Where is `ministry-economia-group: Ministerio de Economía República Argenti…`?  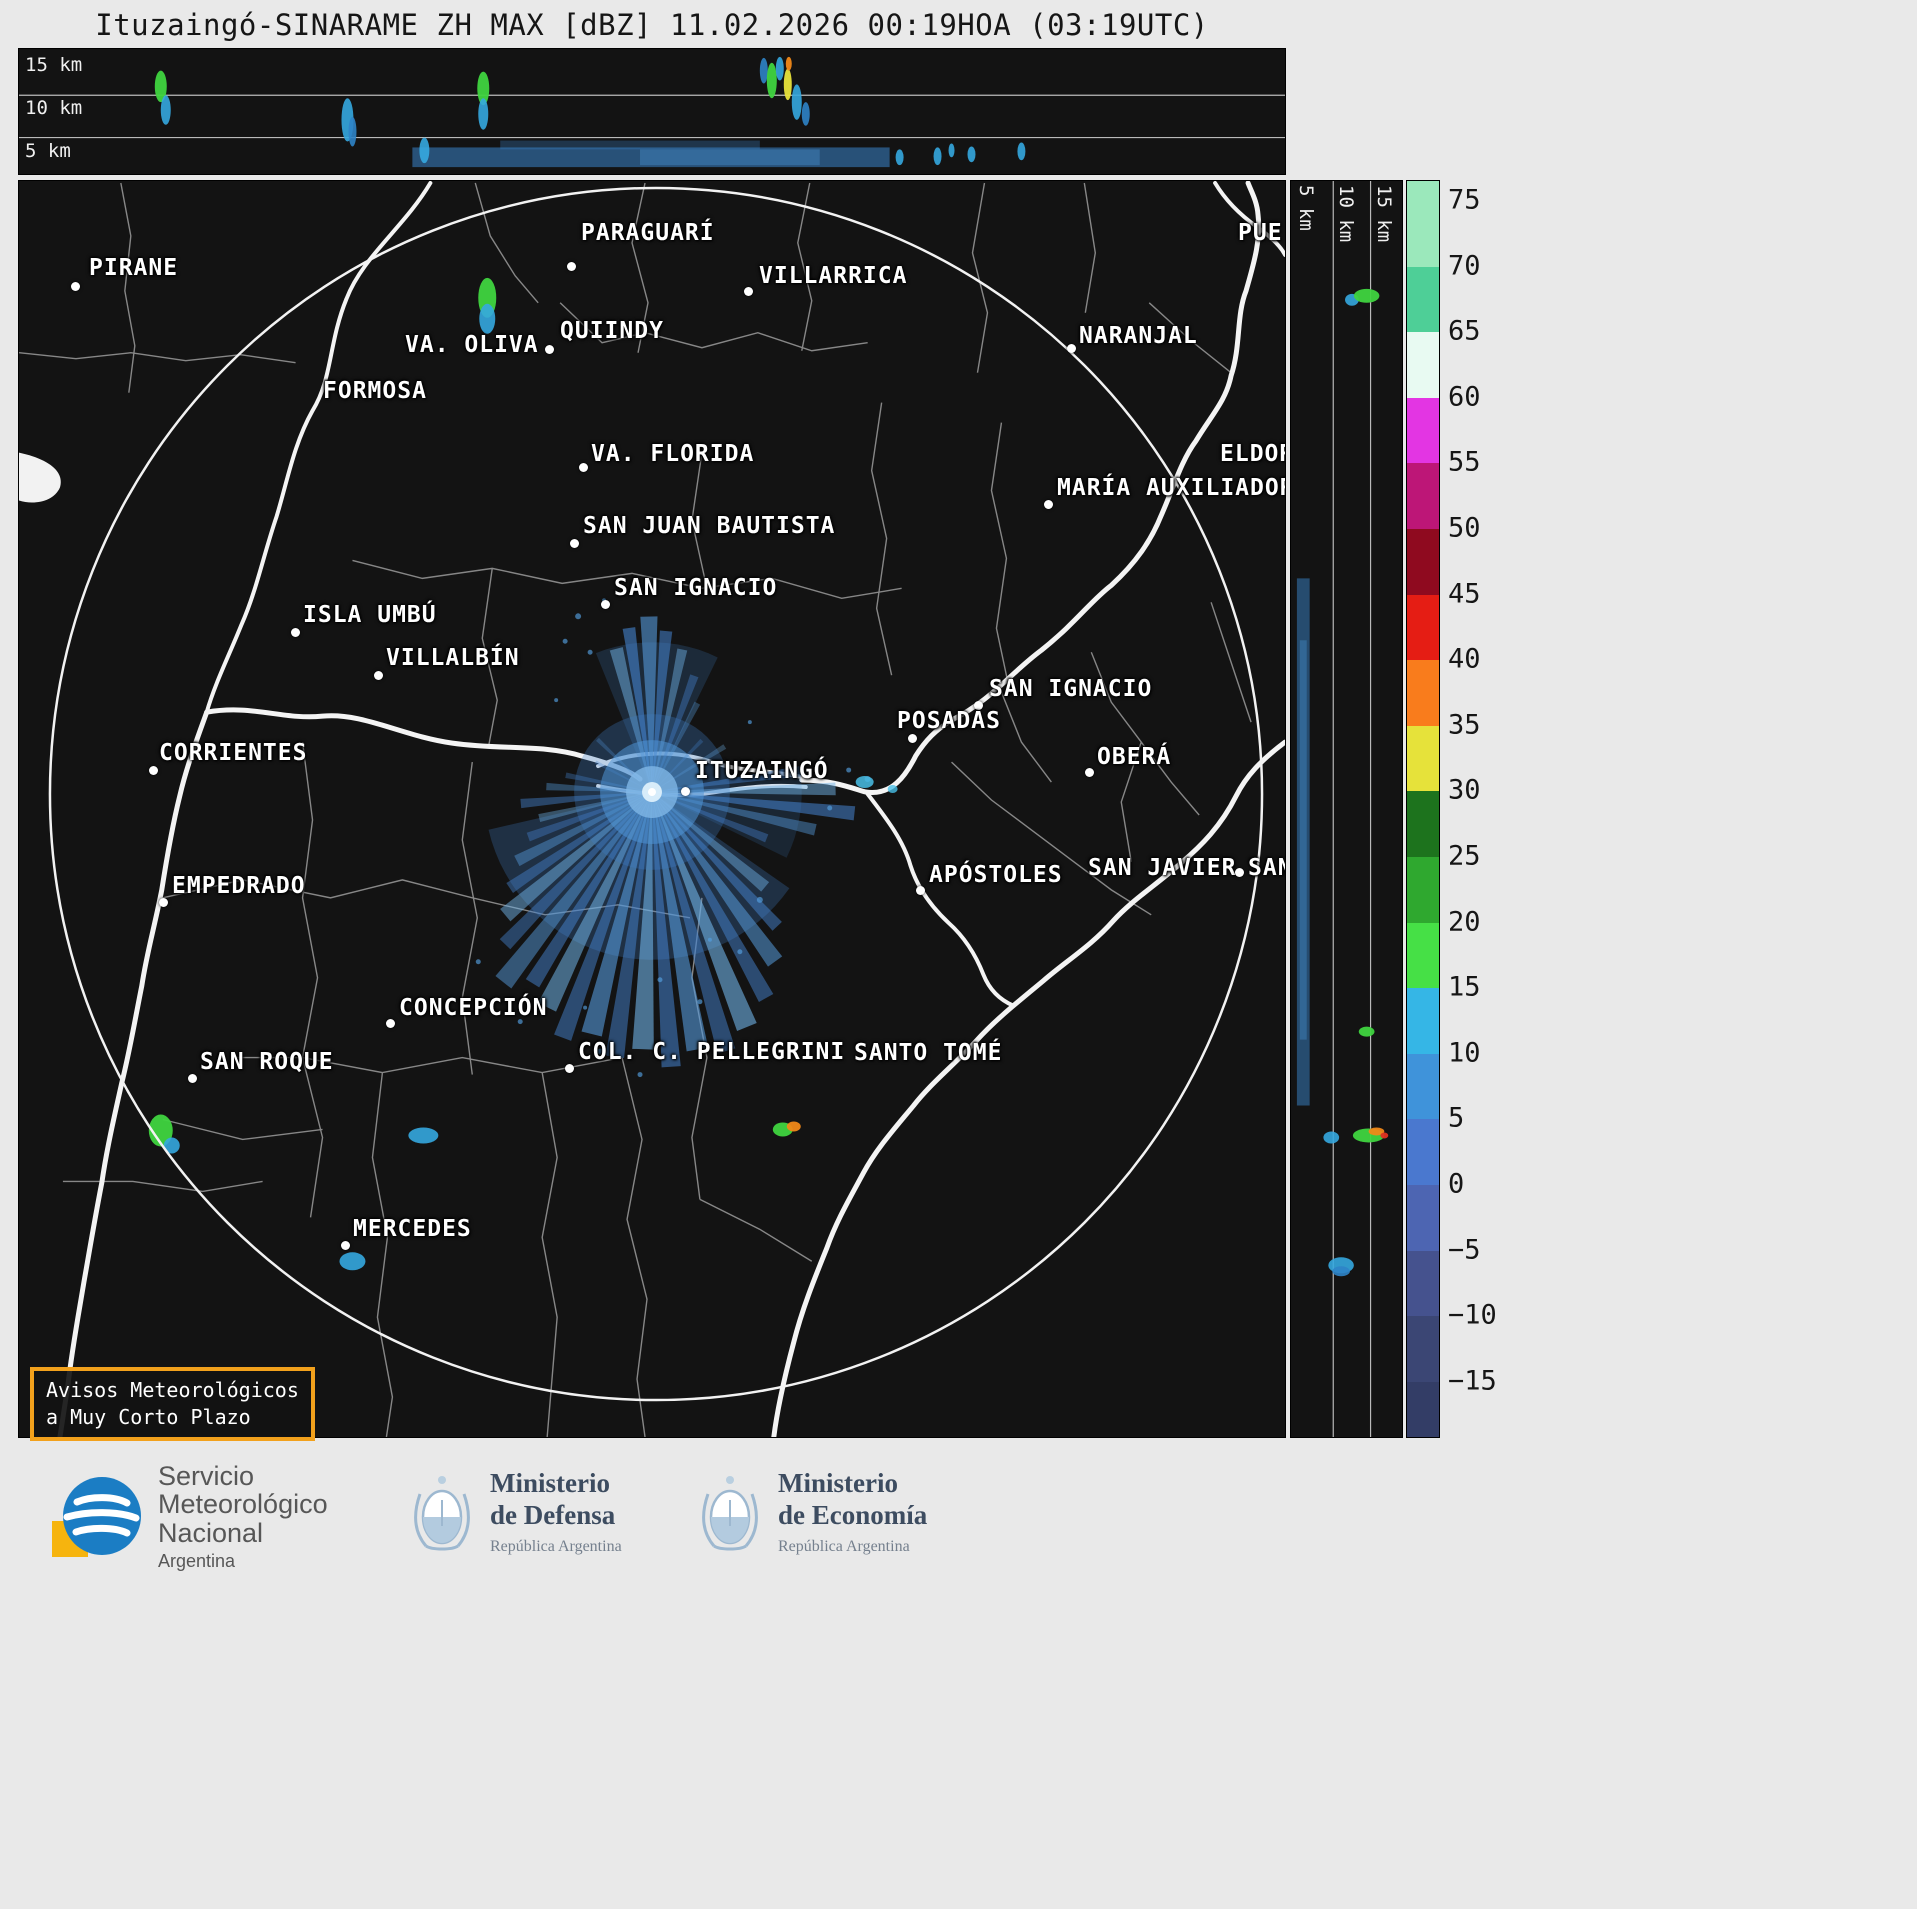 ministry-economia-group: Ministerio de Economía República Argenti… is located at coordinates (813, 1512).